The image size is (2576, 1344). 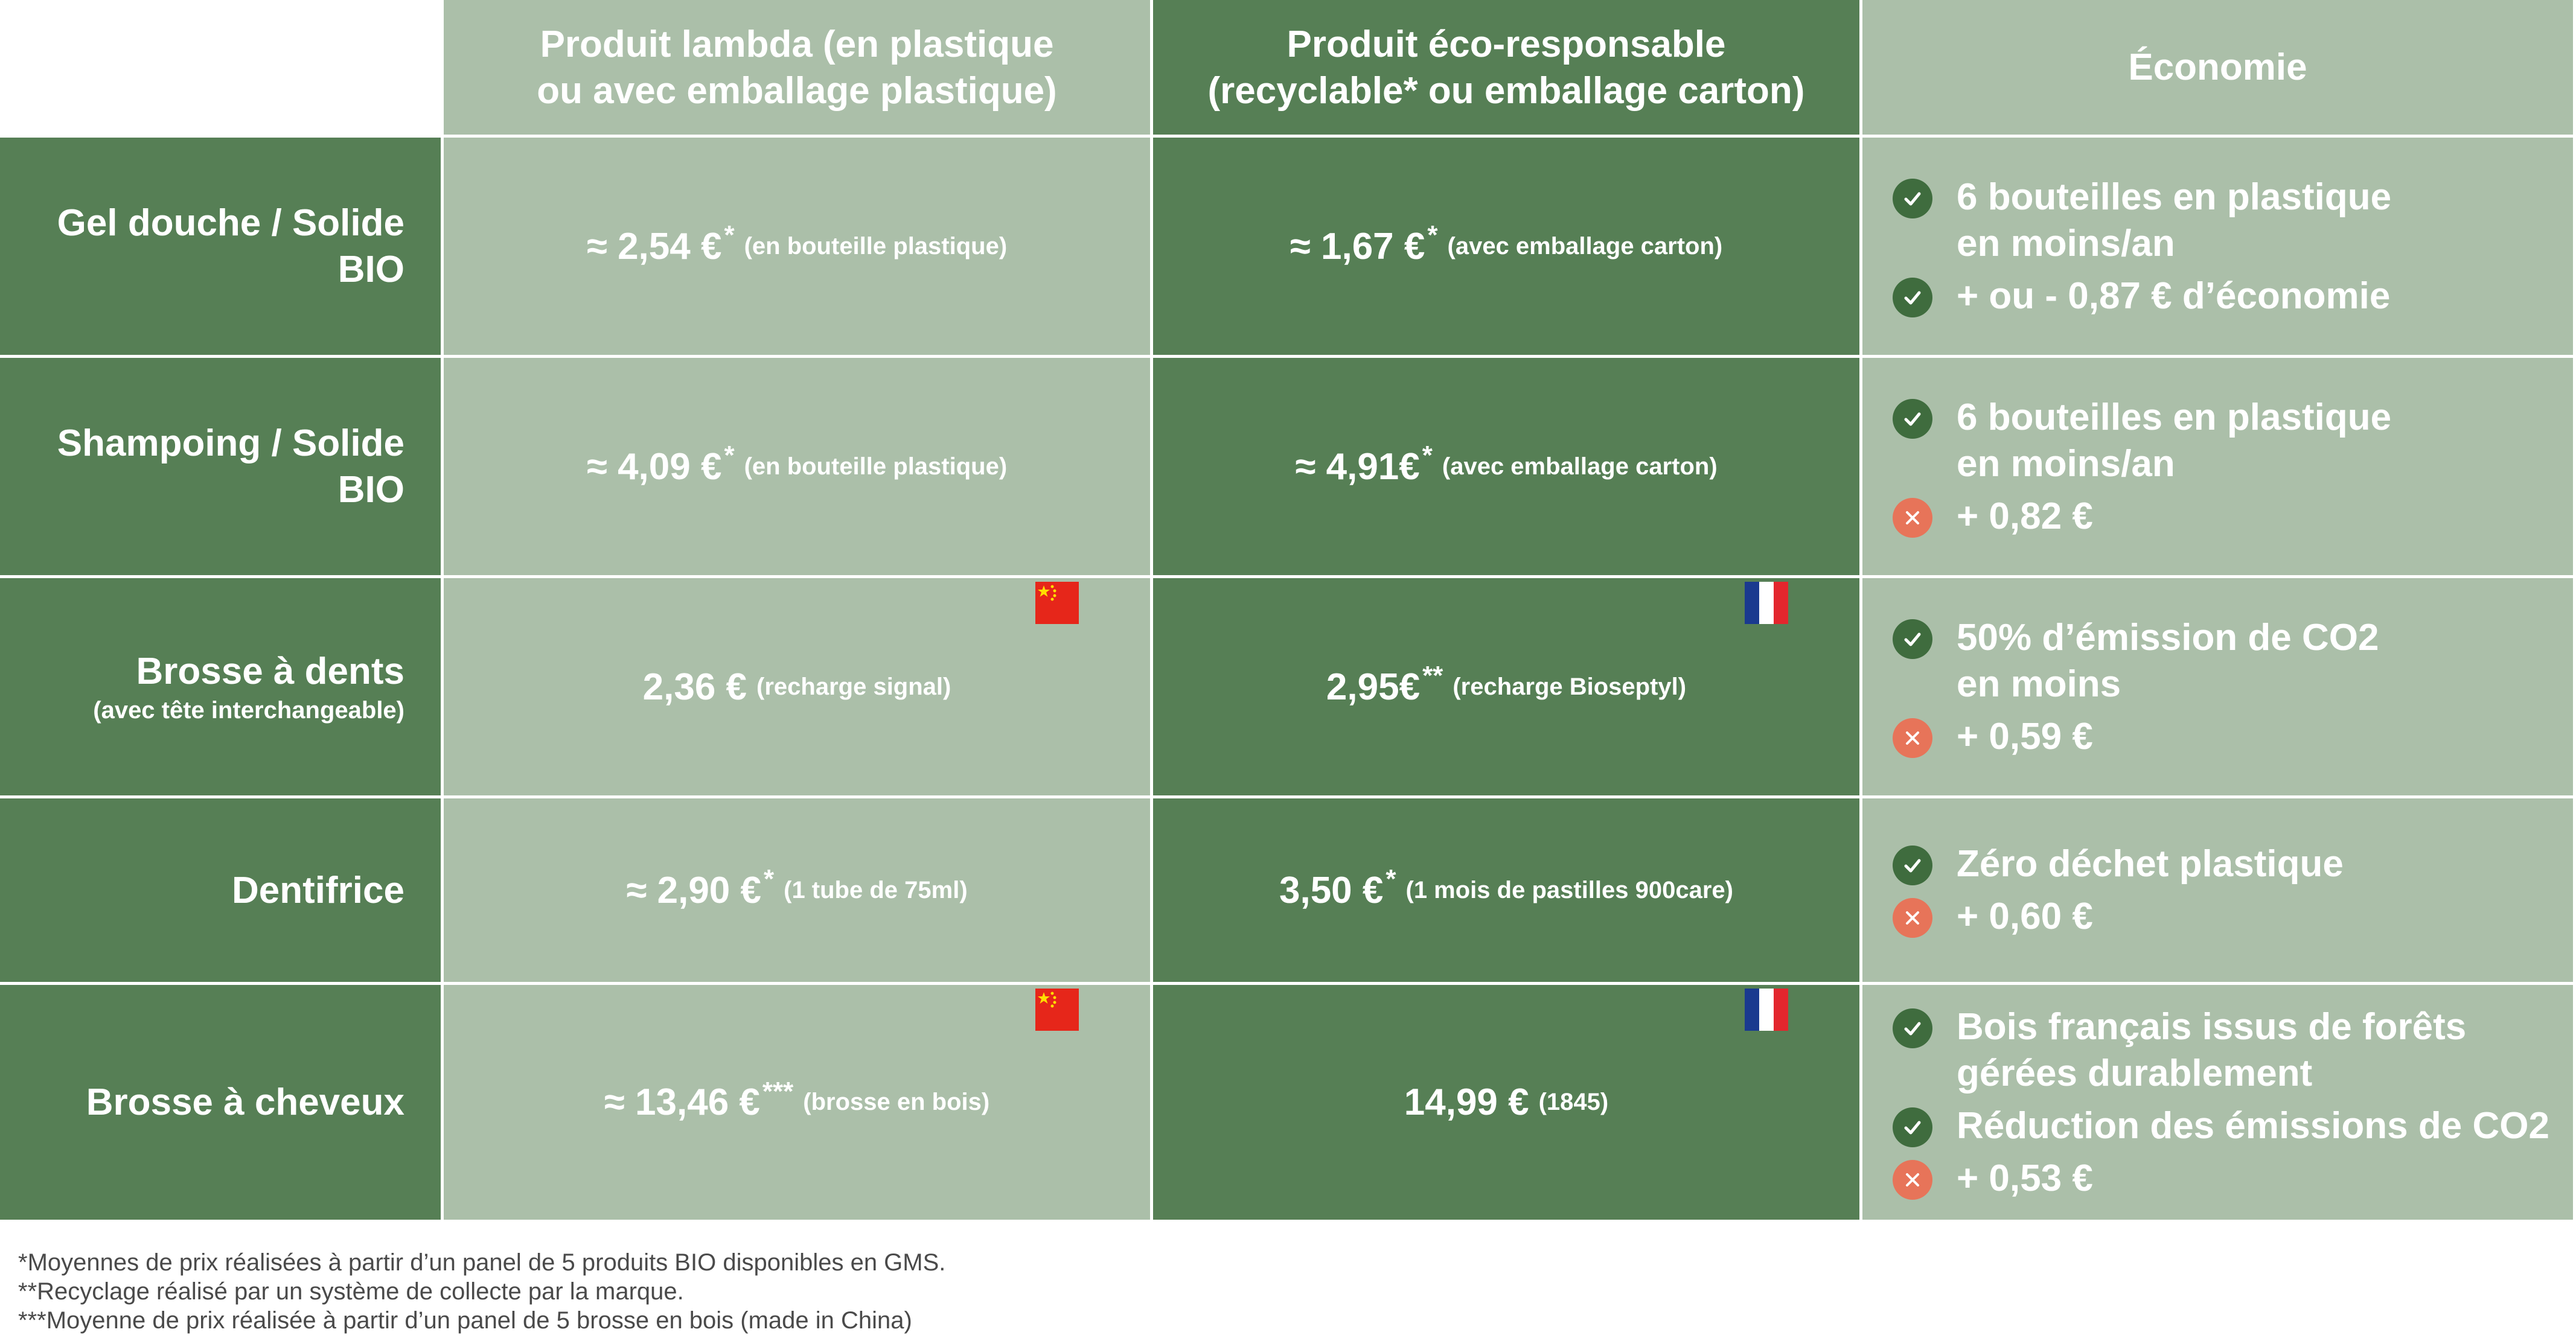 What do you see at coordinates (1373, 687) in the screenshot?
I see `price-value: 2,95€` at bounding box center [1373, 687].